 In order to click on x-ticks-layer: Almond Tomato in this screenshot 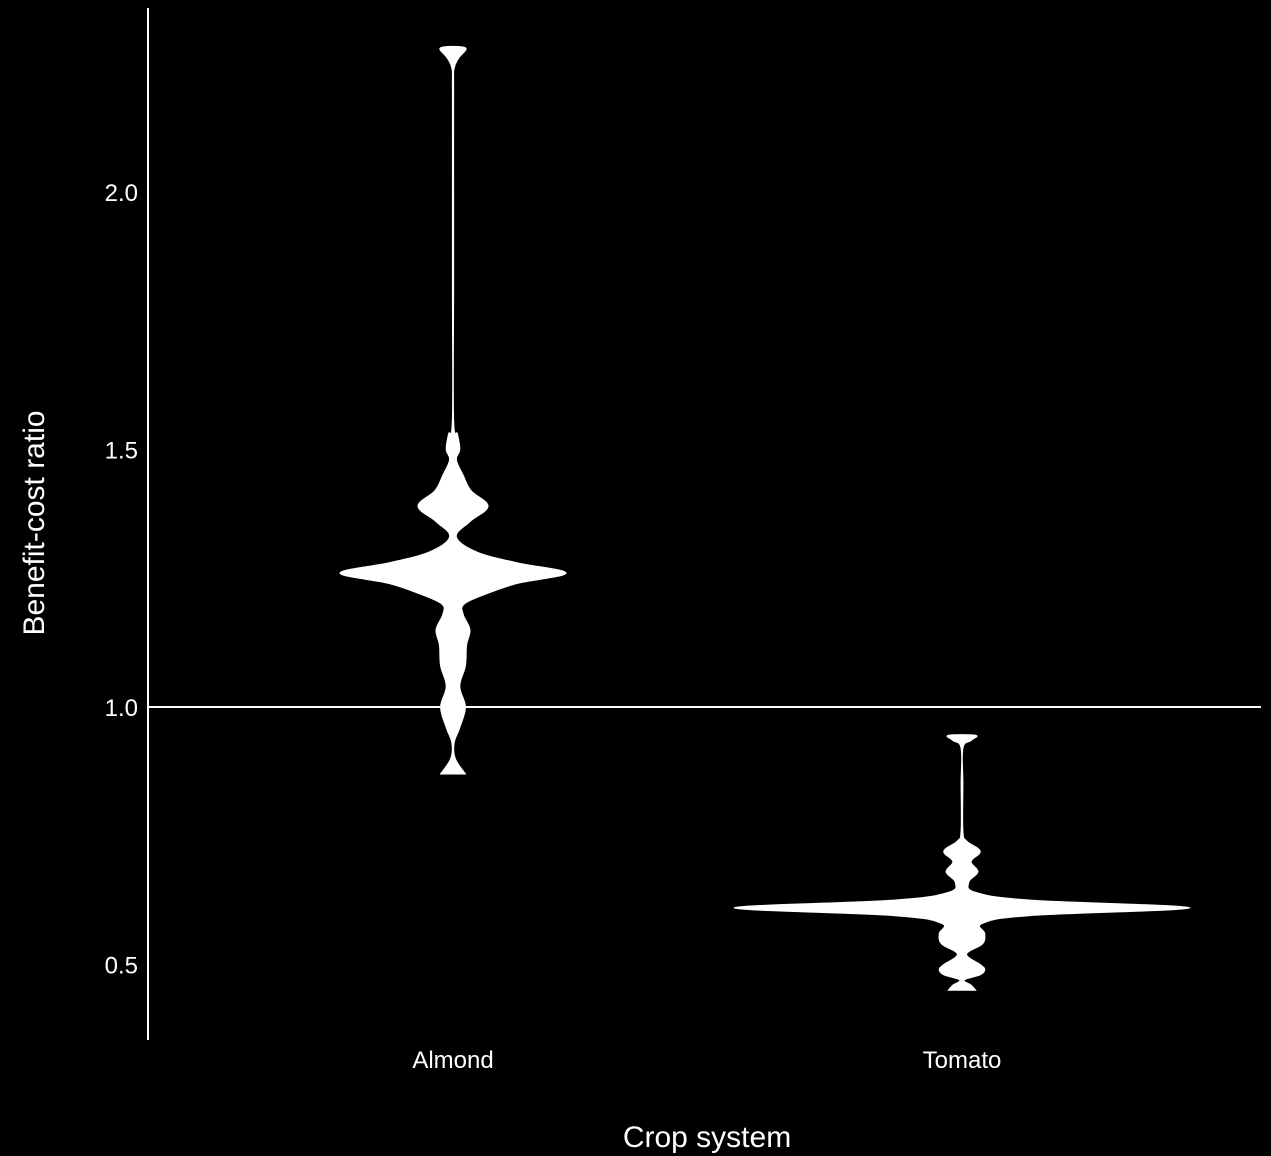, I will do `click(706, 1060)`.